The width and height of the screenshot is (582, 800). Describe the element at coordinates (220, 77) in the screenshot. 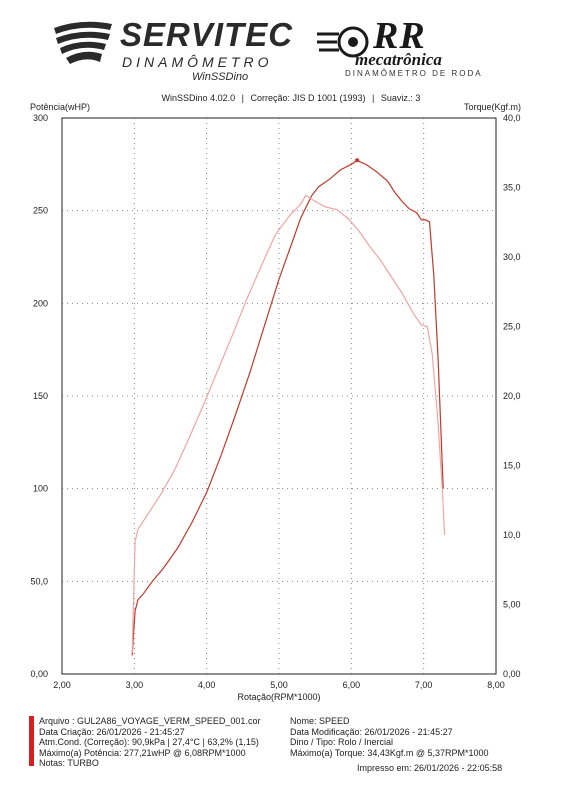

I see `servitec-sub2: WinSSDino` at that location.